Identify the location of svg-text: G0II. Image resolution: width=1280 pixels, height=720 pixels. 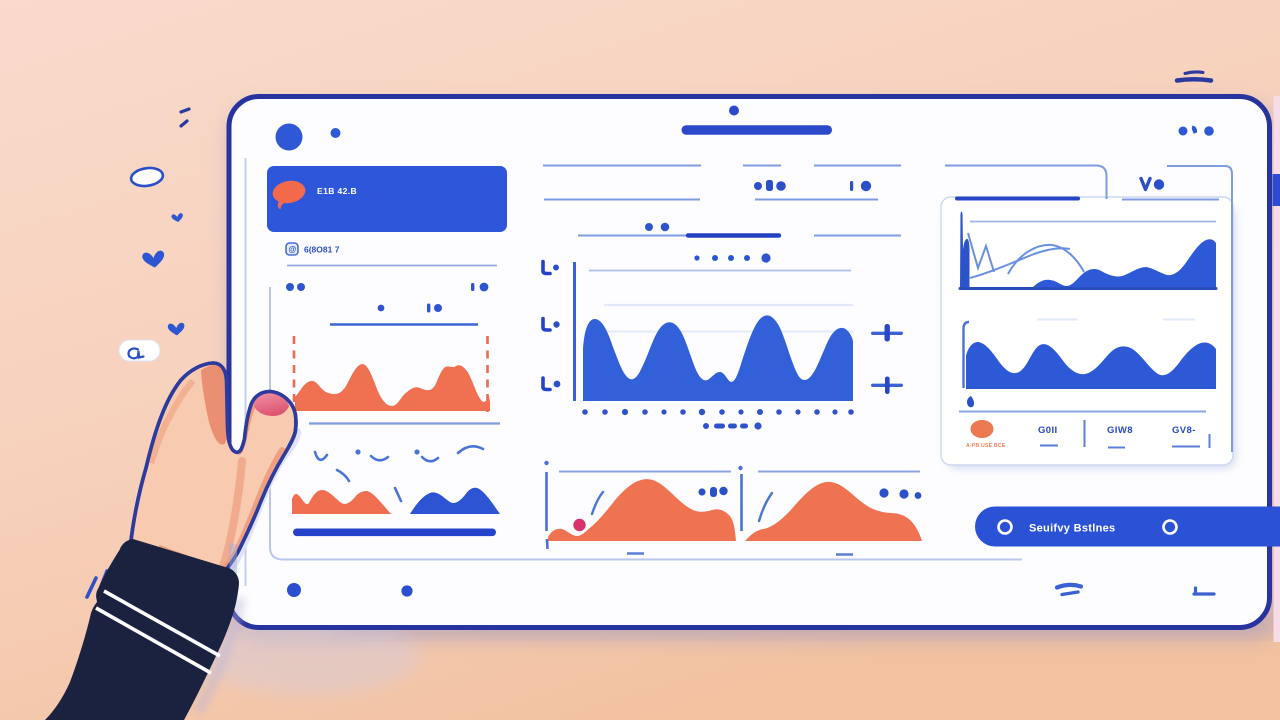
(1048, 430).